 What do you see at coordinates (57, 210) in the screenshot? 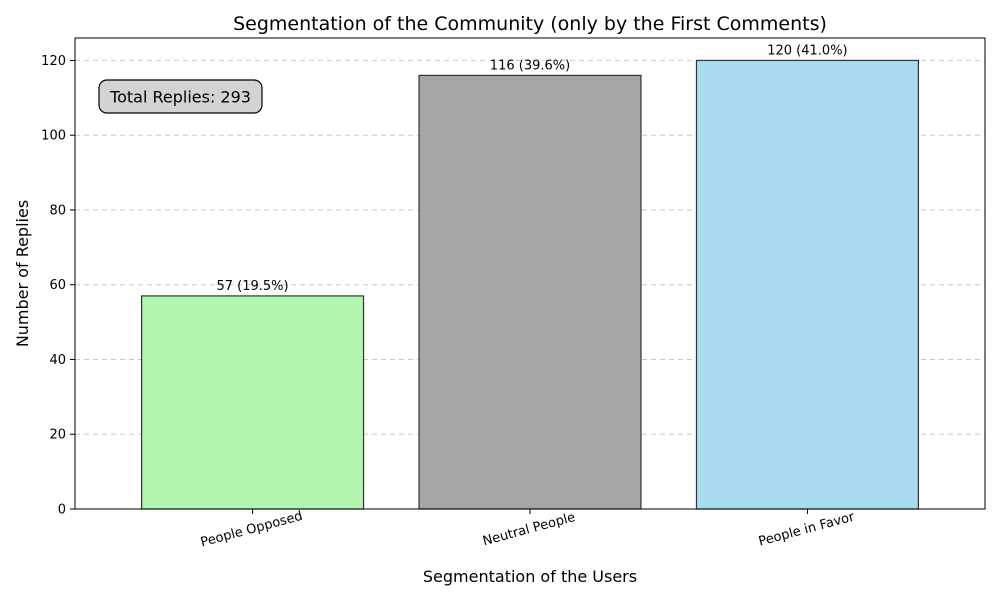
I see `y-tick-label: 80` at bounding box center [57, 210].